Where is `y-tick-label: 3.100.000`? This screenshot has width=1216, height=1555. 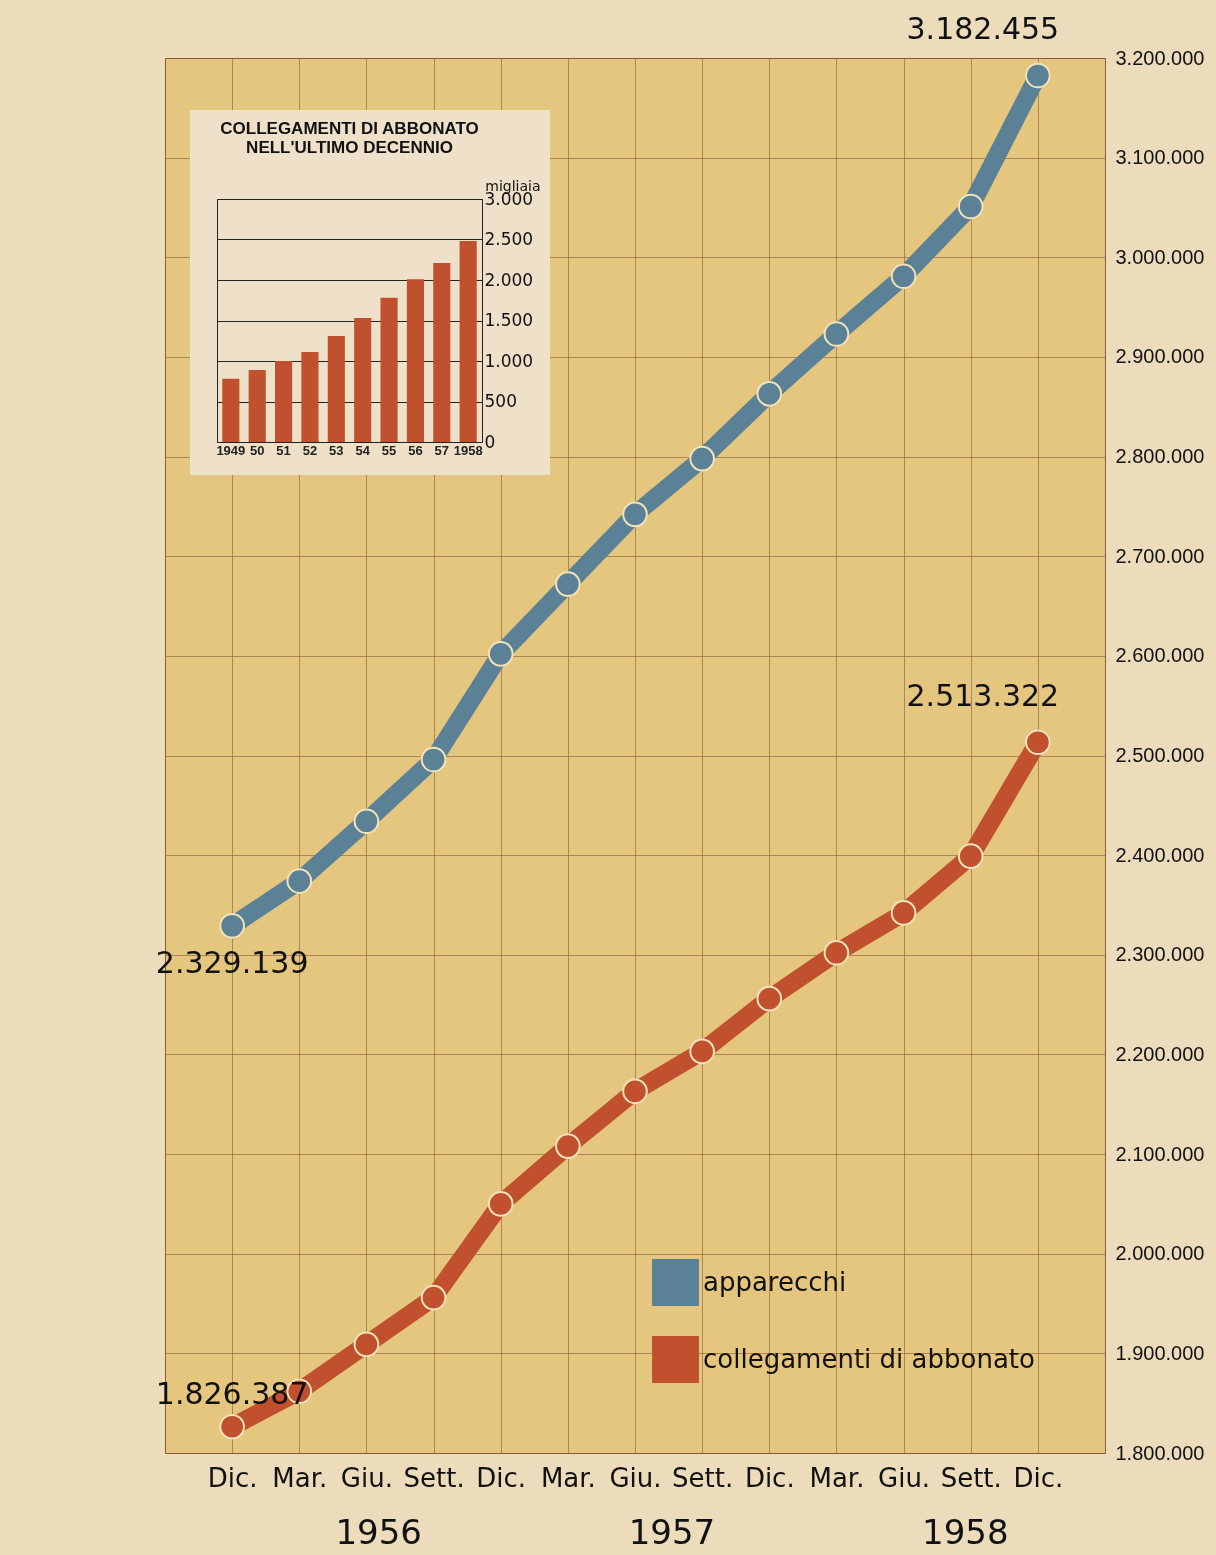 y-tick-label: 3.100.000 is located at coordinates (1160, 157).